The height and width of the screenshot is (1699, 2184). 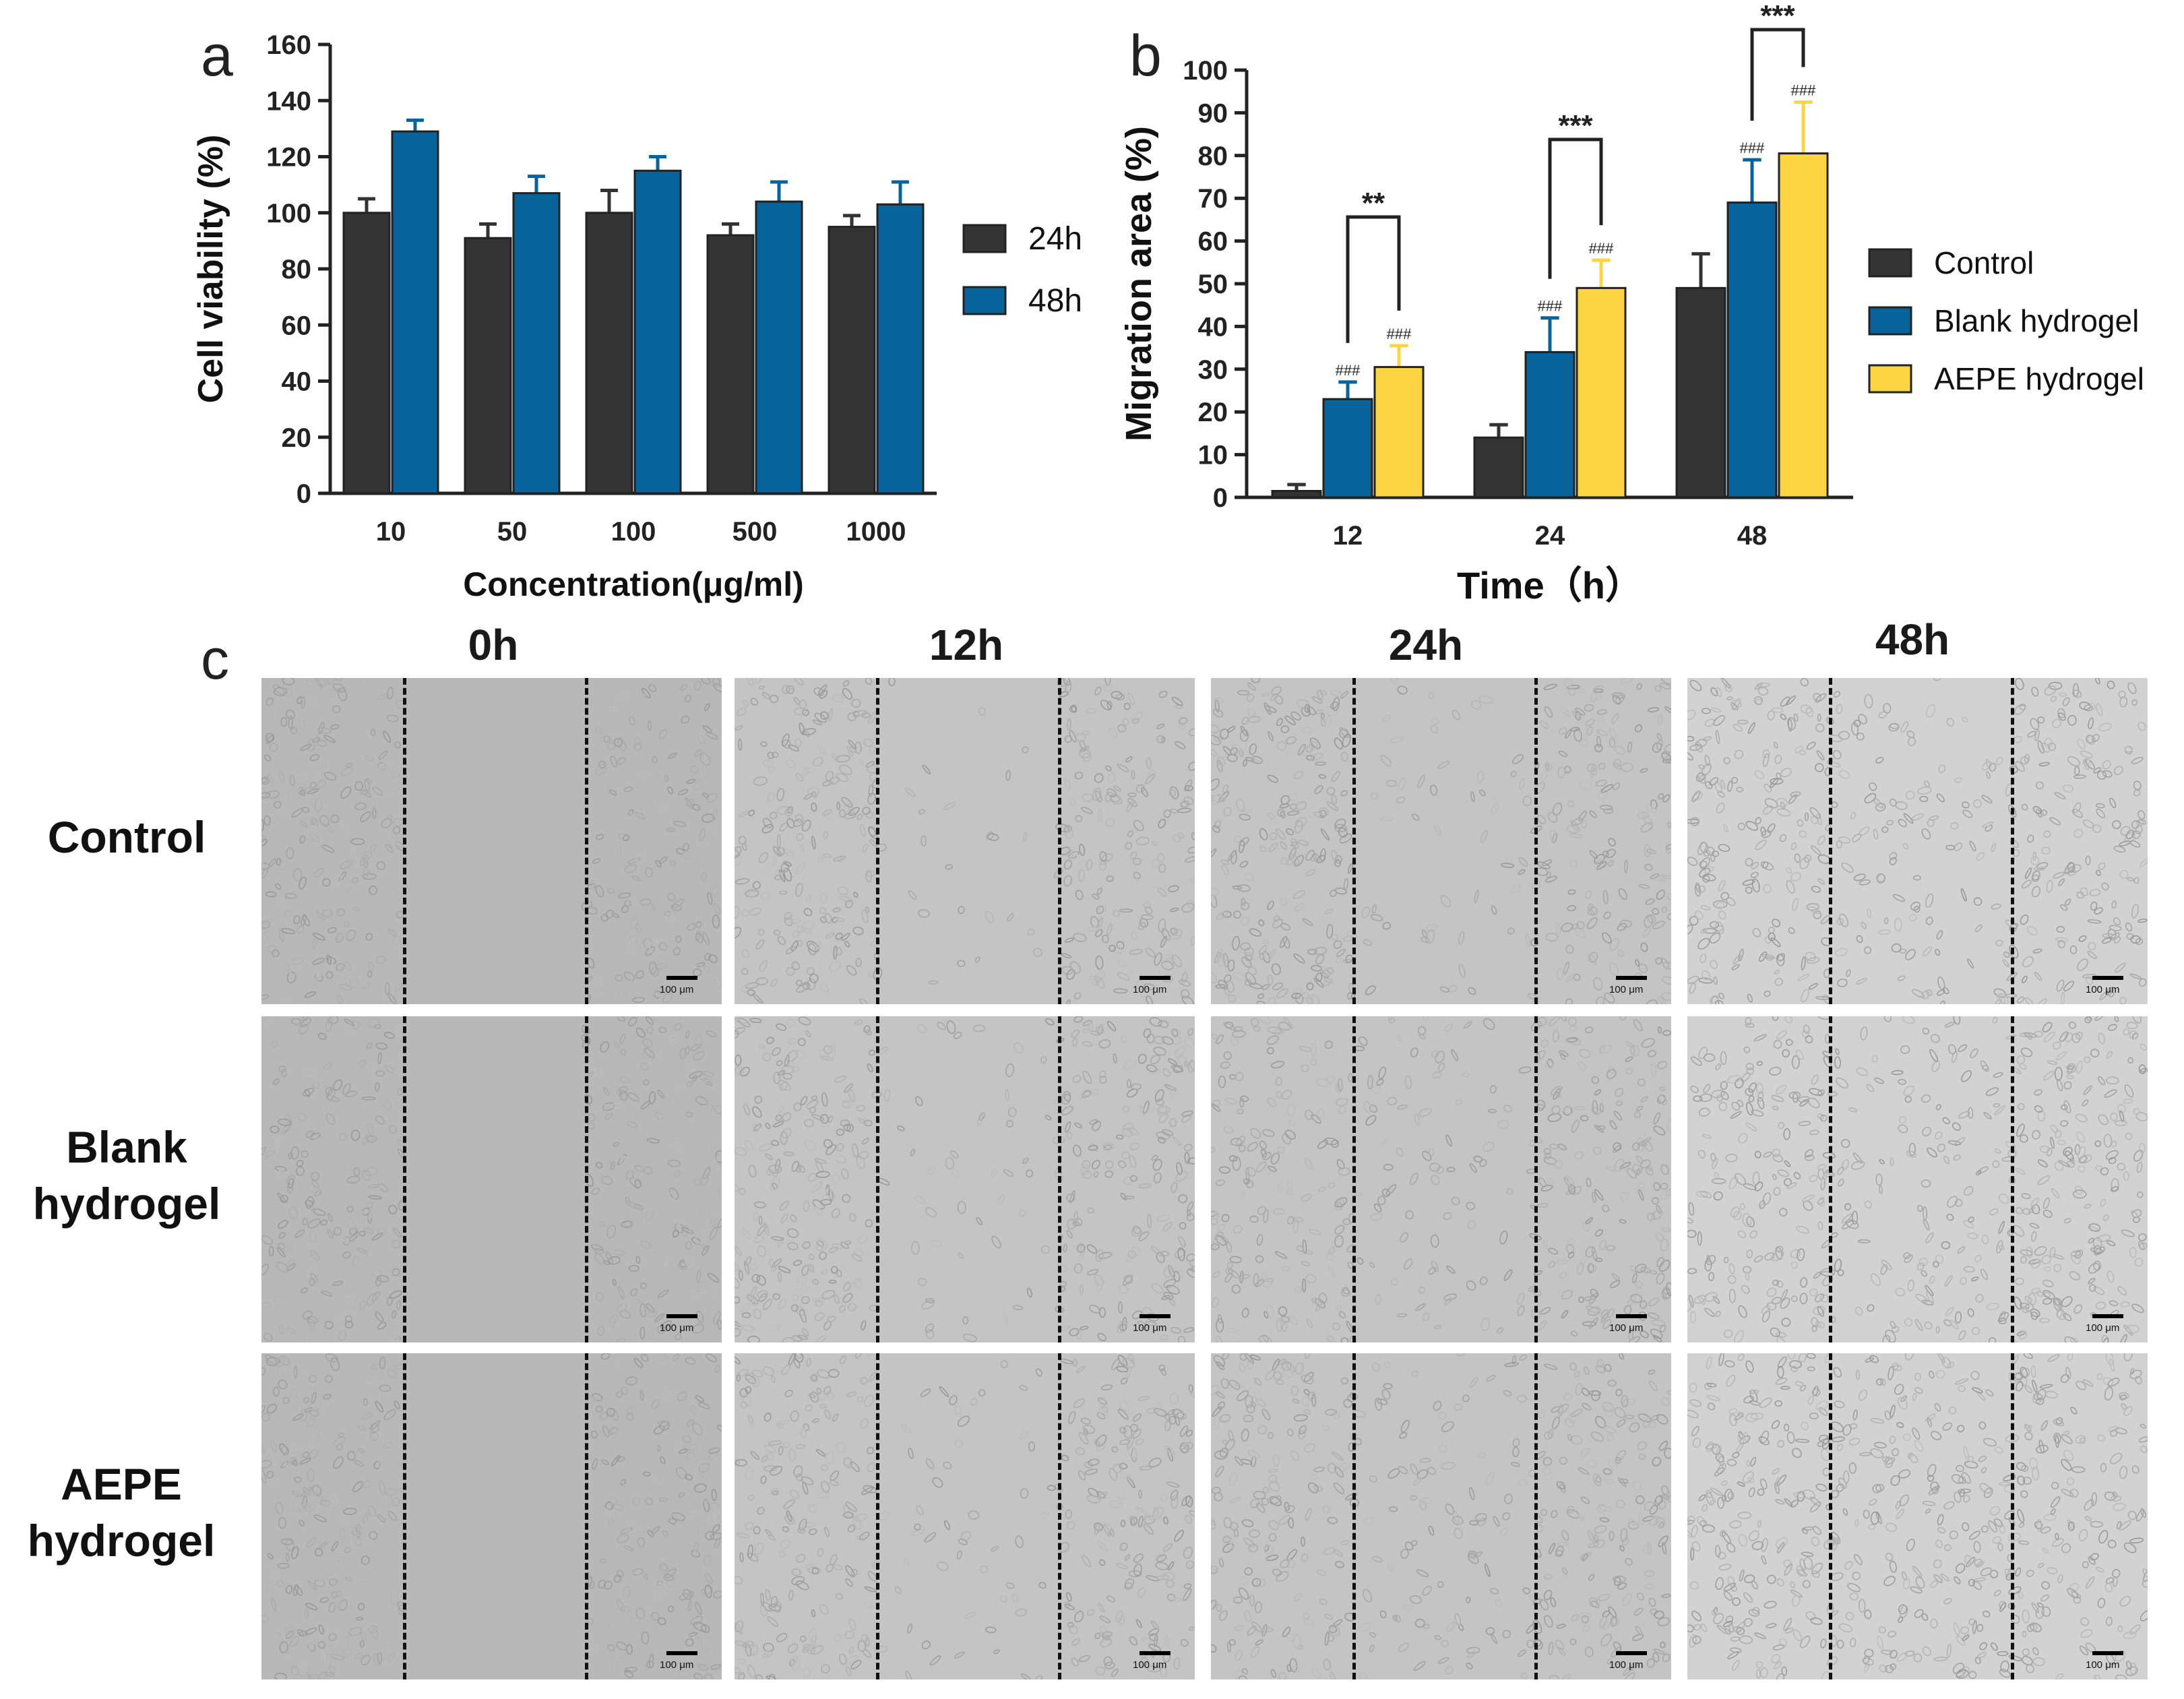 What do you see at coordinates (965, 1179) in the screenshot?
I see `micrograph-image` at bounding box center [965, 1179].